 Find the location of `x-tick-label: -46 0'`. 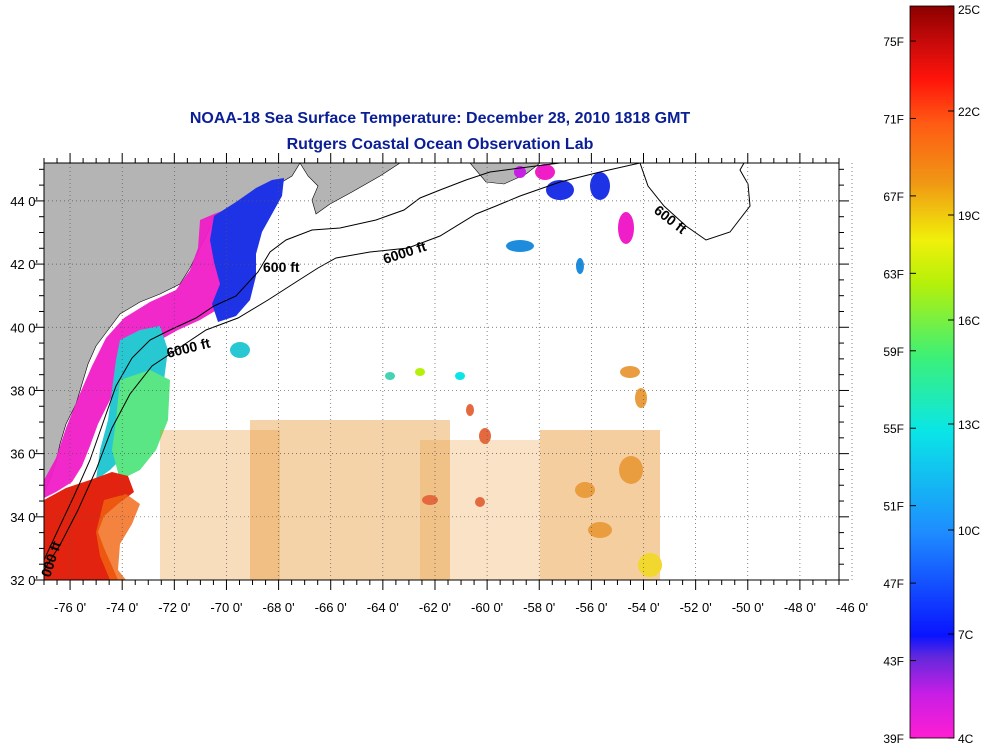

x-tick-label: -46 0' is located at coordinates (852, 607).